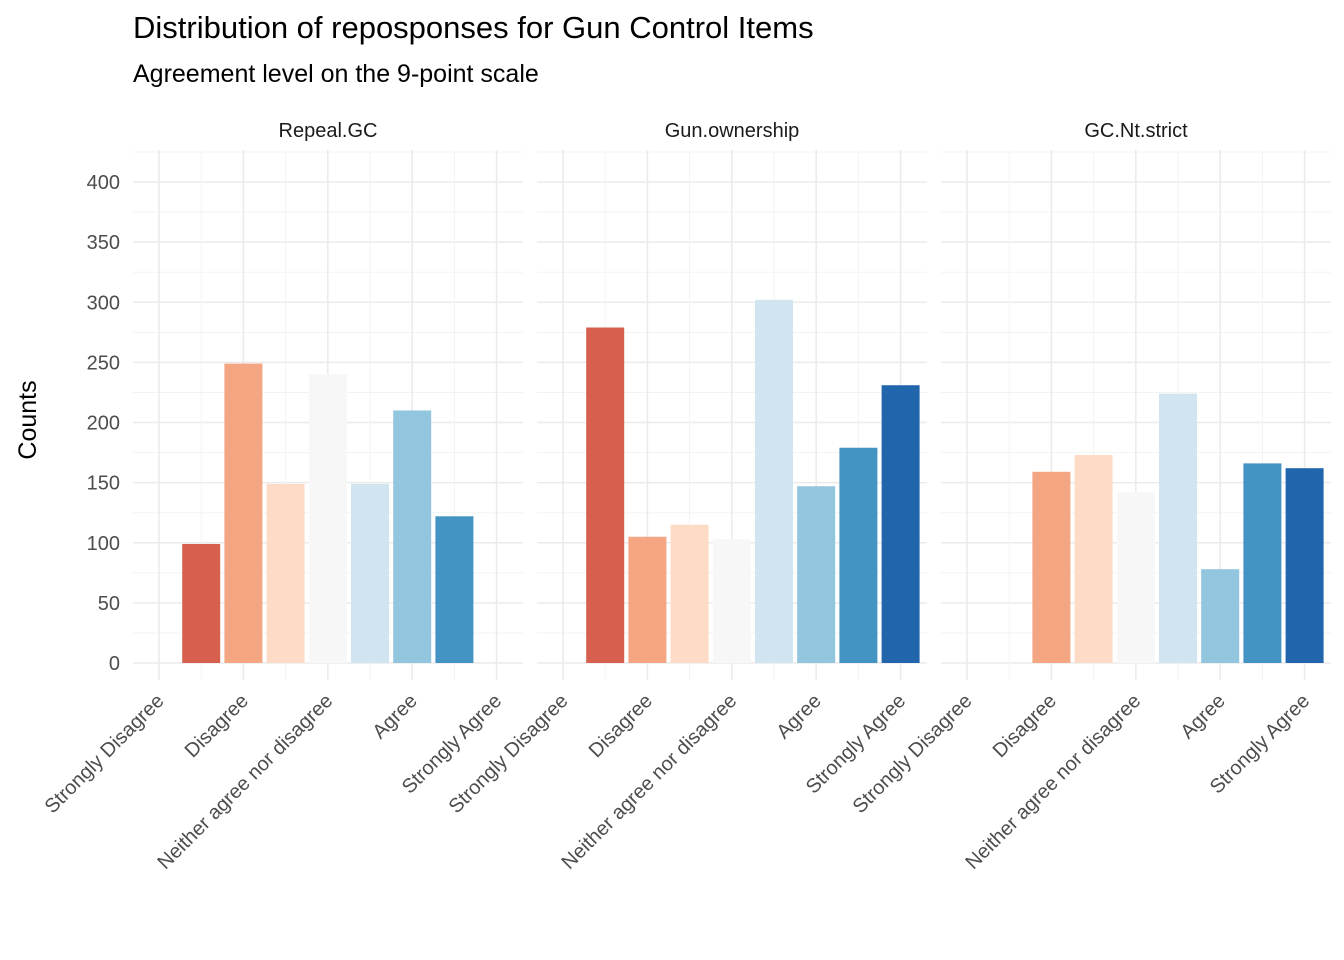 This screenshot has width=1344, height=960. Describe the element at coordinates (103, 363) in the screenshot. I see `y-tick-label: 250` at that location.